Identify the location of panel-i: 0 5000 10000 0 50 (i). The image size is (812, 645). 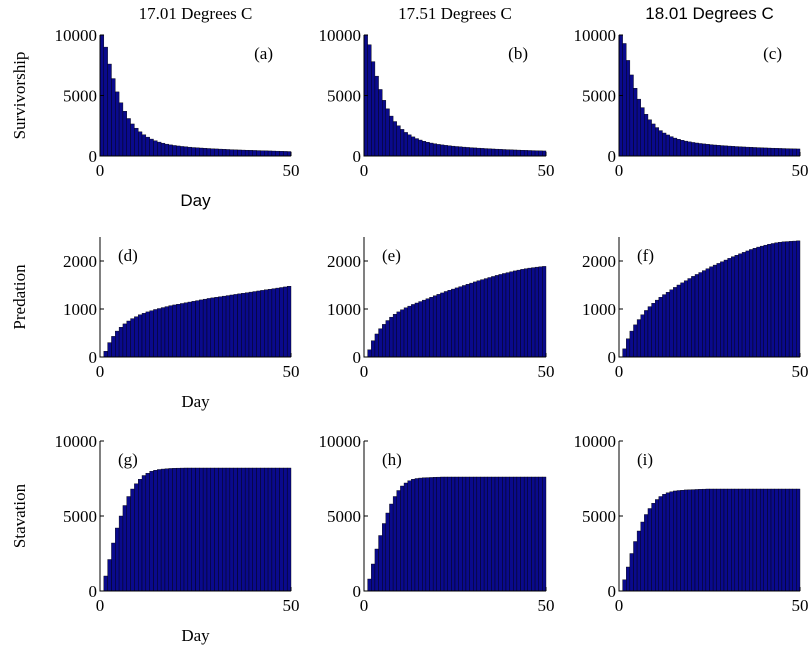
(691, 523).